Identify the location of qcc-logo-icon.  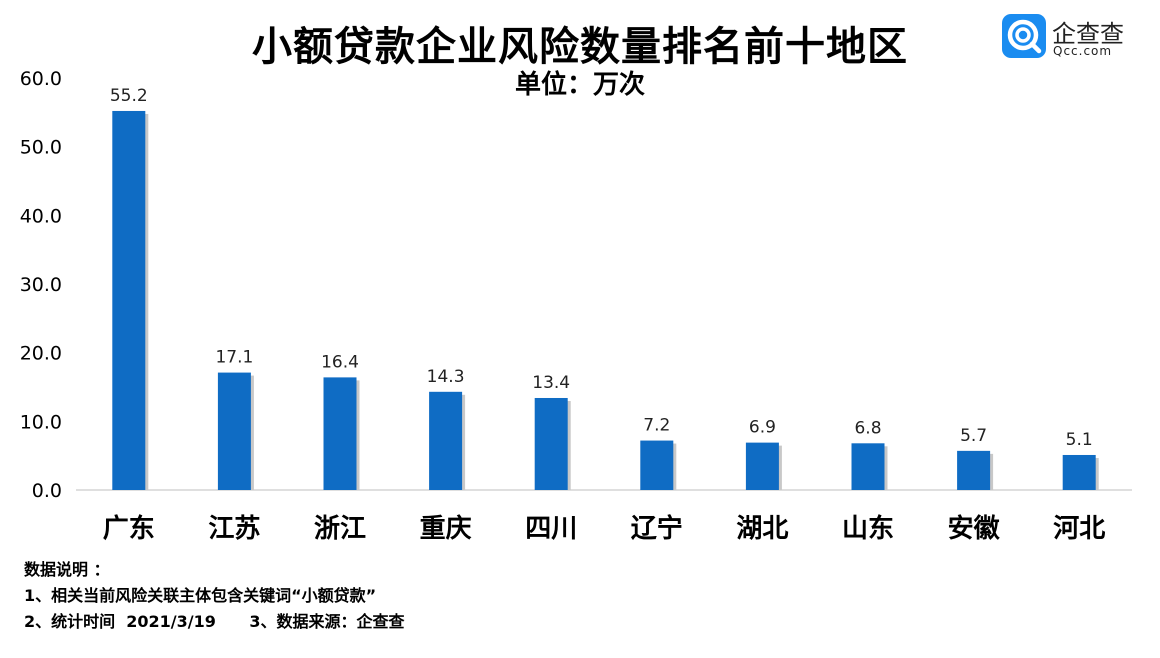
(1024, 36).